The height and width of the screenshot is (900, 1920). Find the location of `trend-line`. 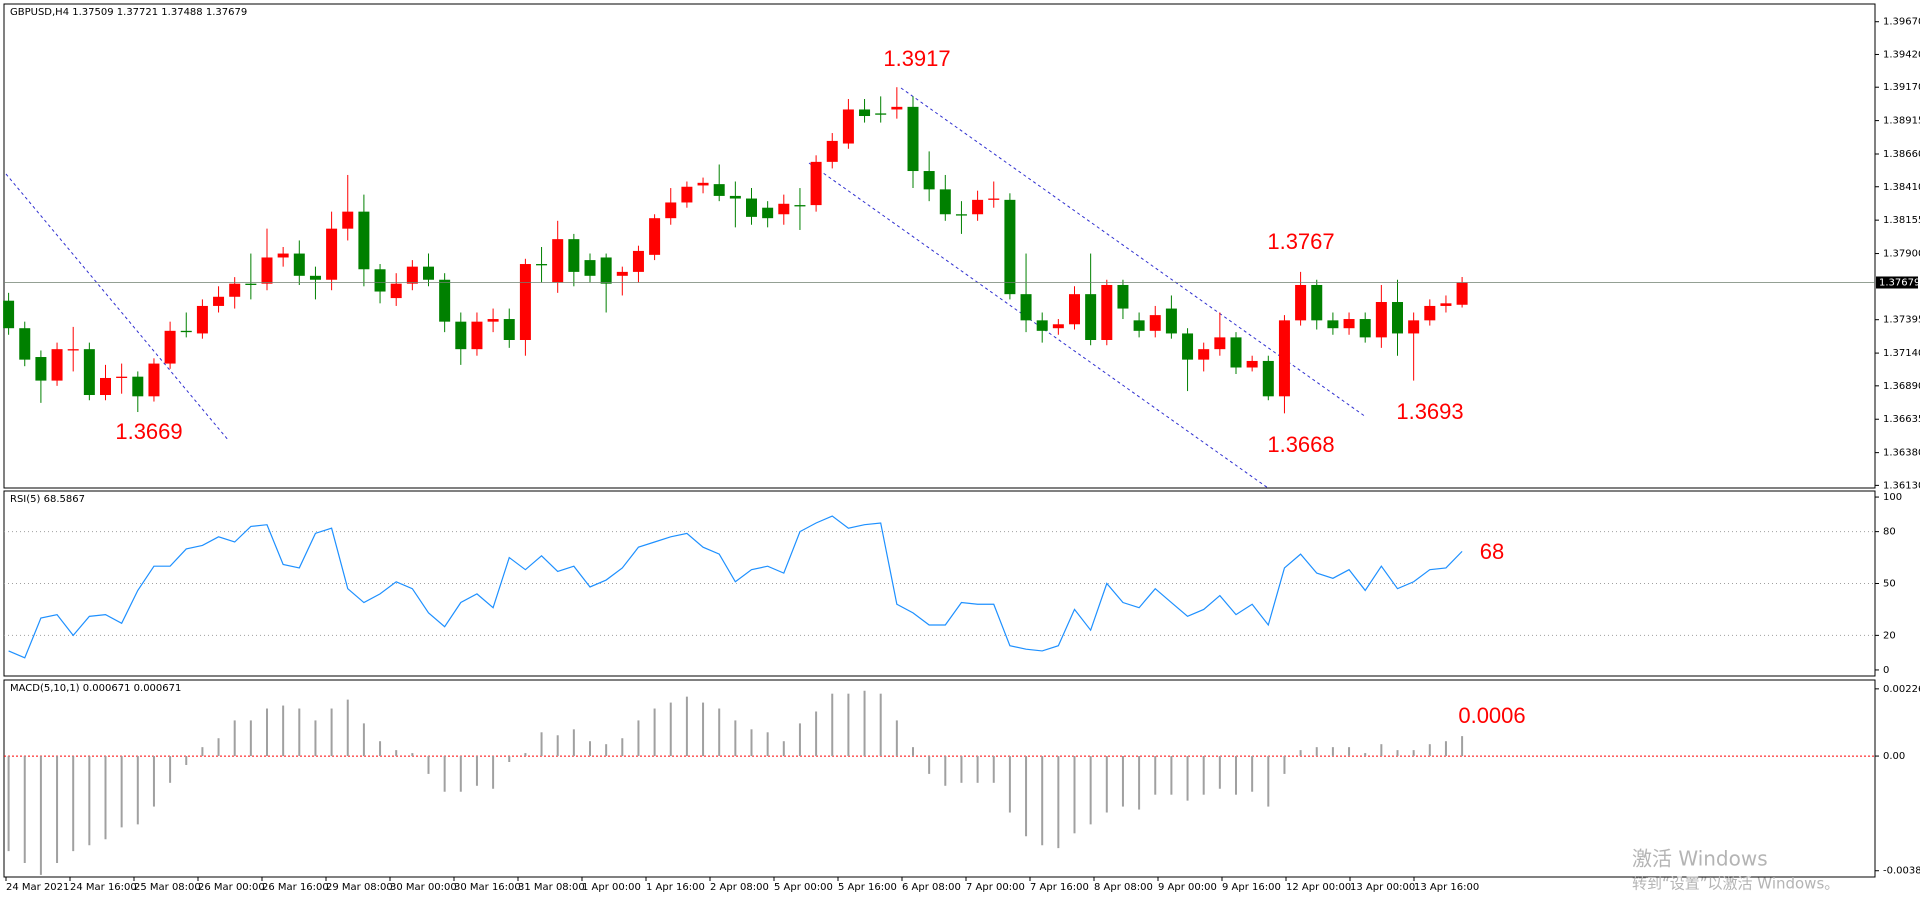

trend-line is located at coordinates (117, 307).